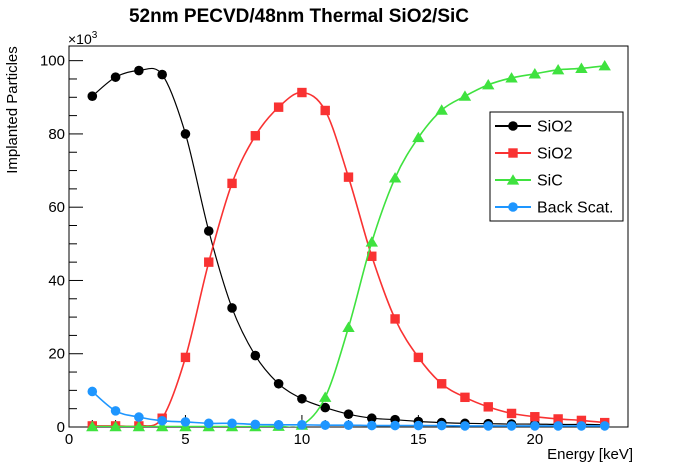  I want to click on series-back-scat-circle, so click(348, 408).